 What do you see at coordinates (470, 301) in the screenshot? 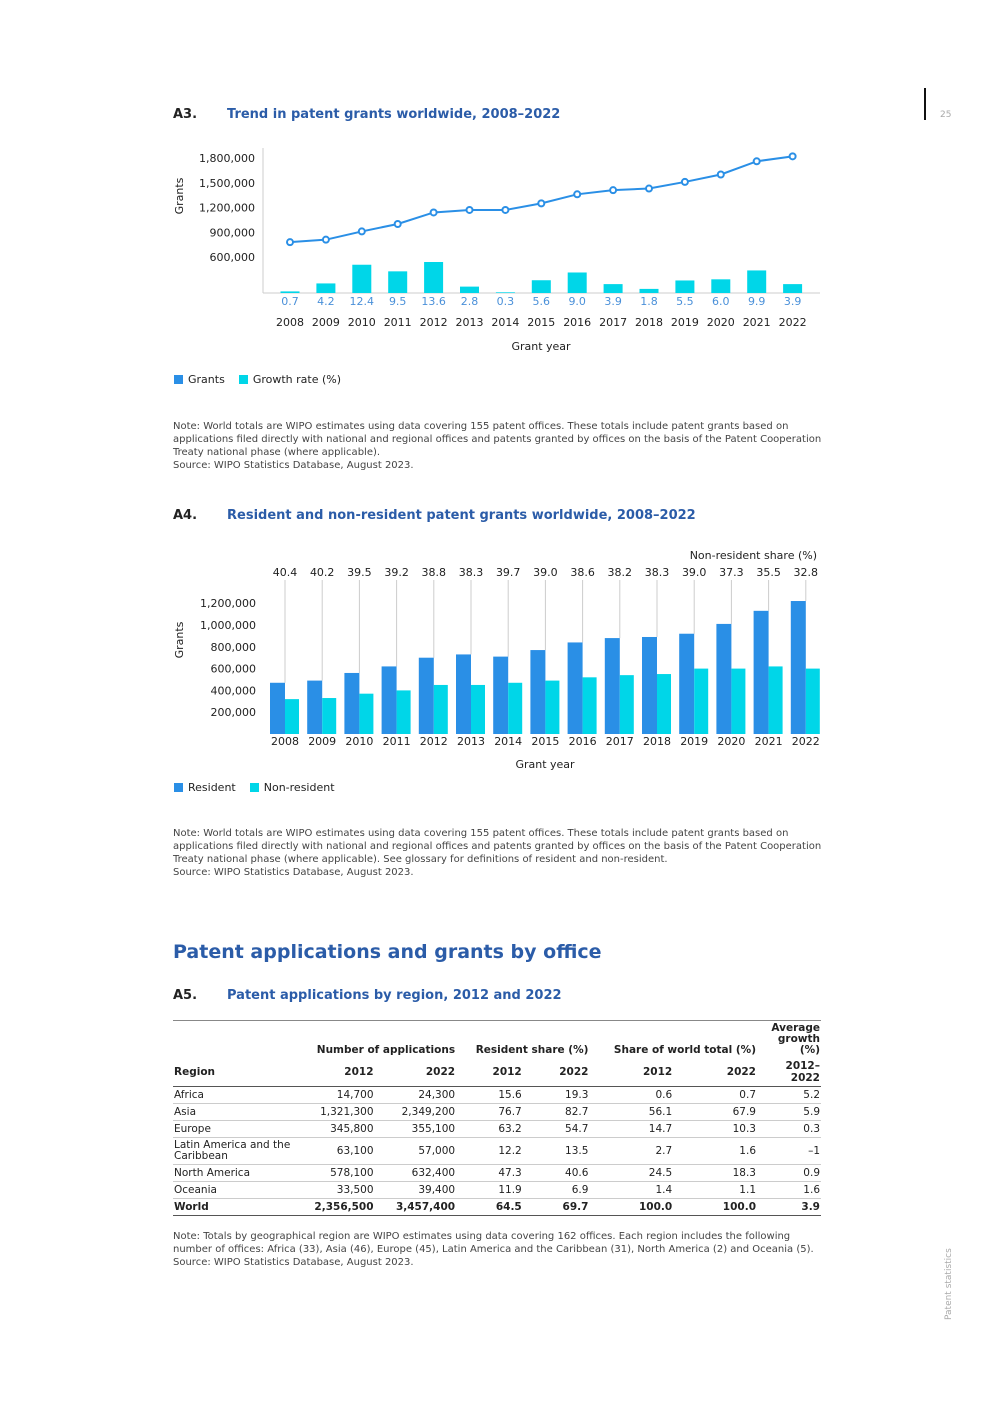
I see `growth-rate-label: 2.8` at bounding box center [470, 301].